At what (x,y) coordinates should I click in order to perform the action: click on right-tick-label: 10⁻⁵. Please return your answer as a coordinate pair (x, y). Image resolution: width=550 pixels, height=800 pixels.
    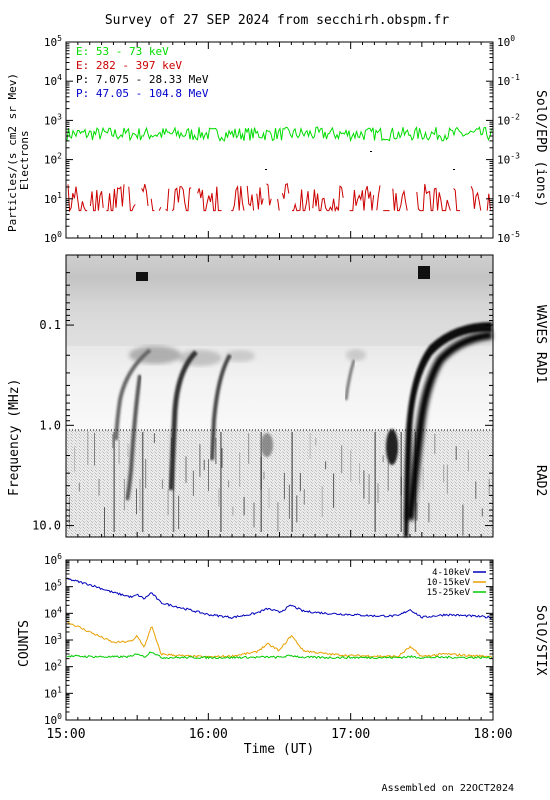
    Looking at the image, I should click on (508, 237).